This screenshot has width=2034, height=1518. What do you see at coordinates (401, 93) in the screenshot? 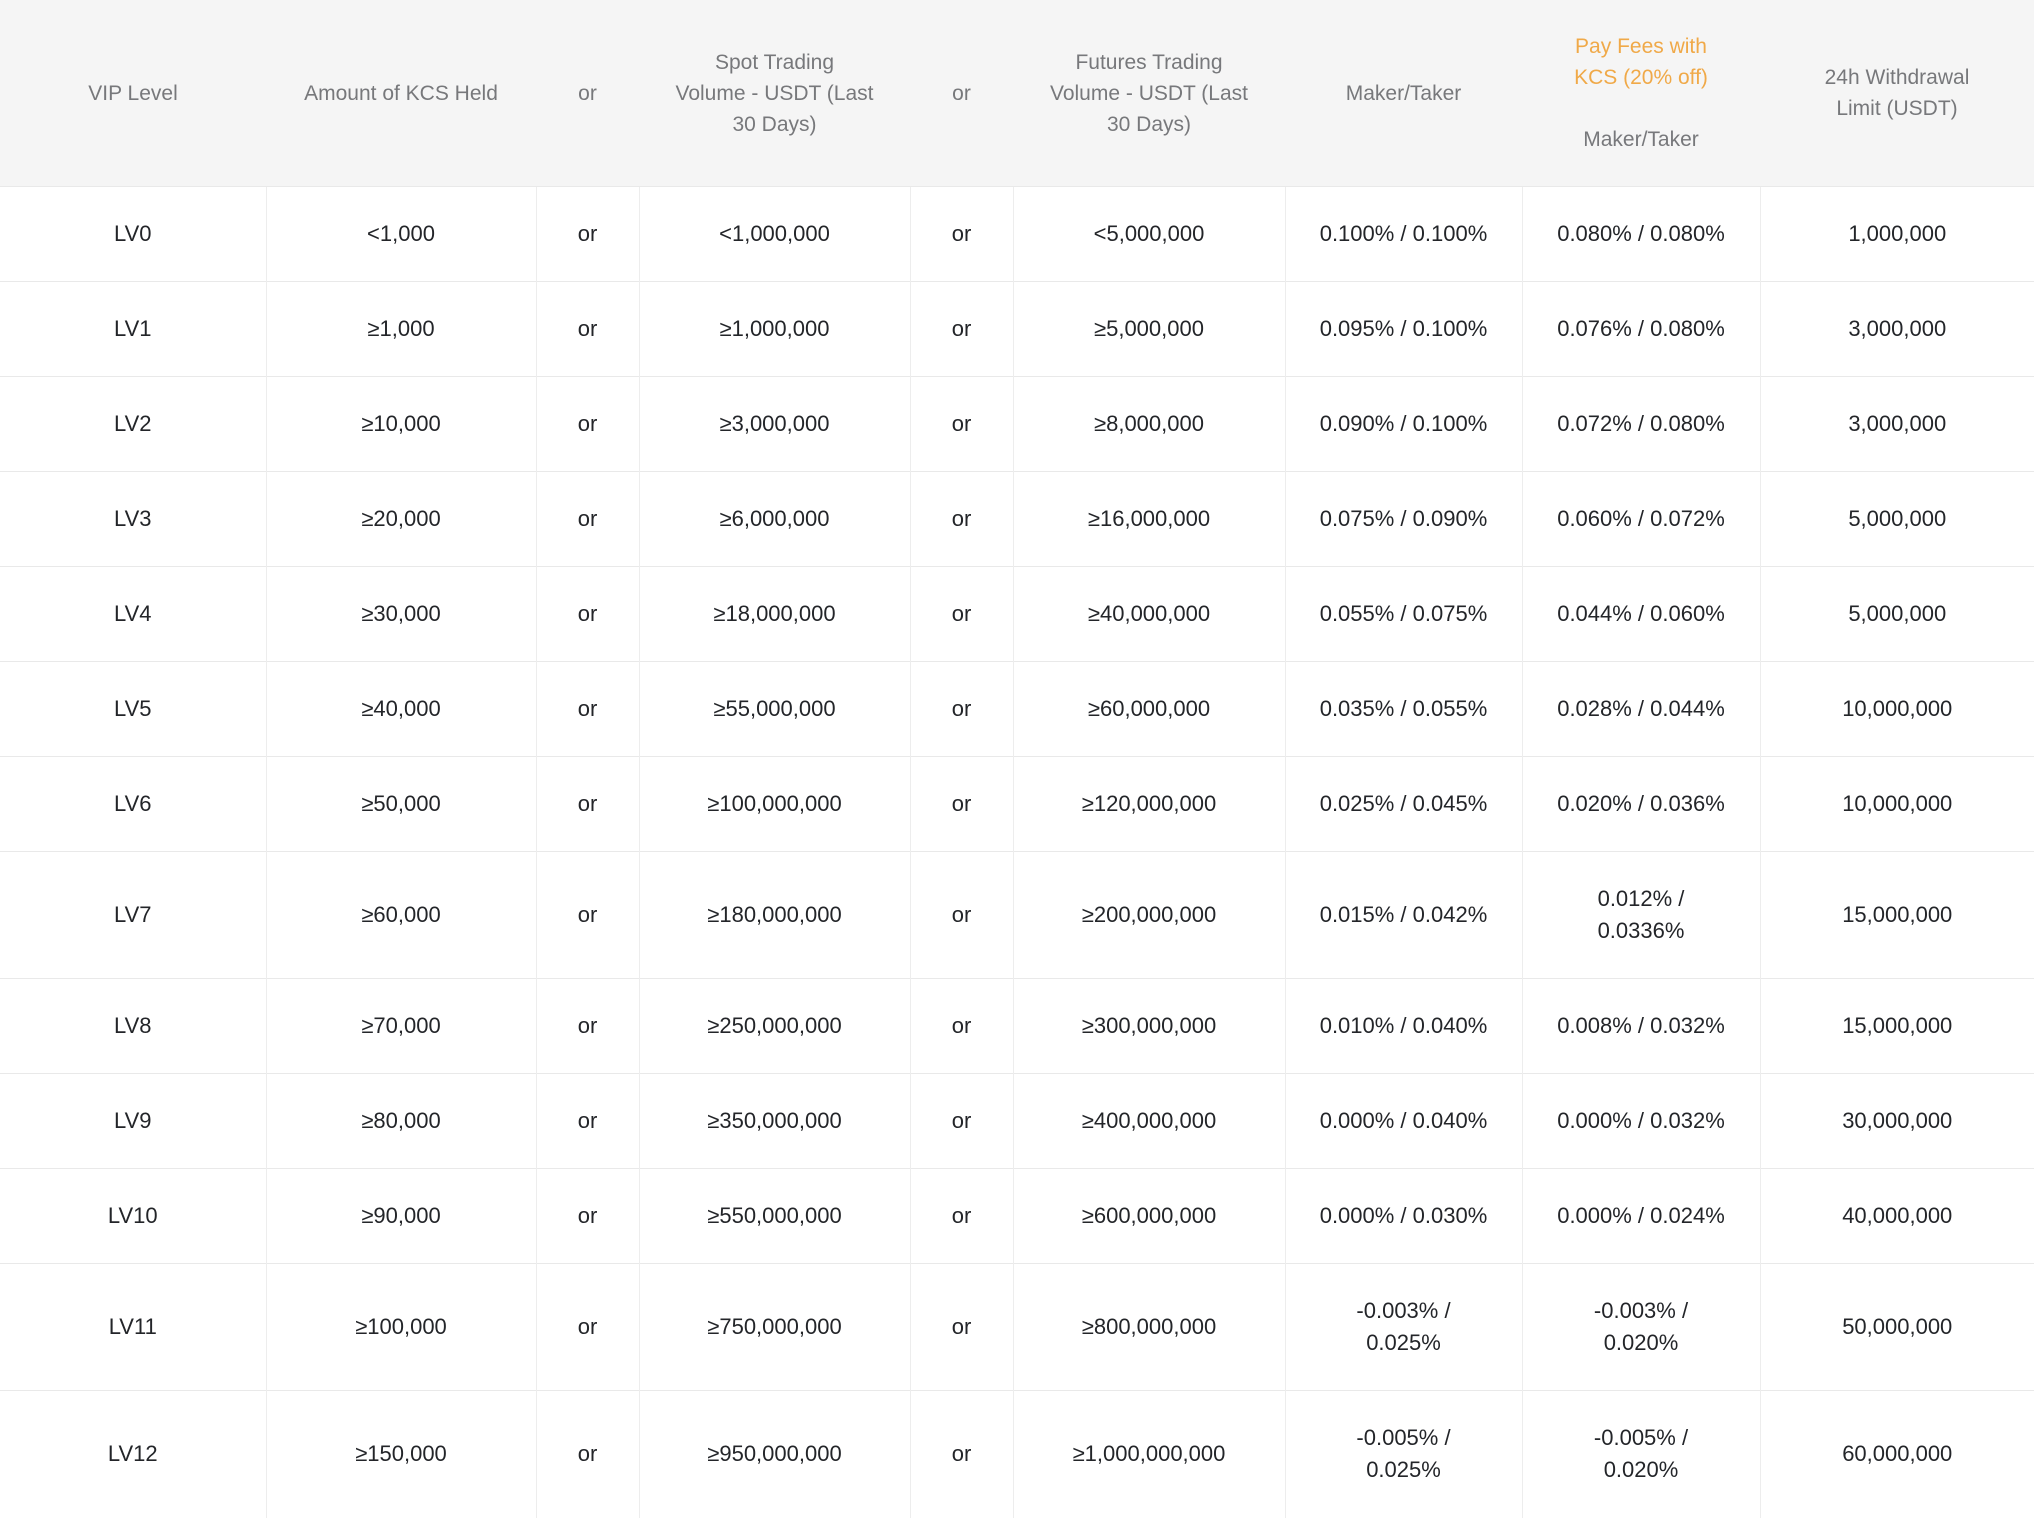
I see `col-header-kcs-held: Amount of KCS Held` at bounding box center [401, 93].